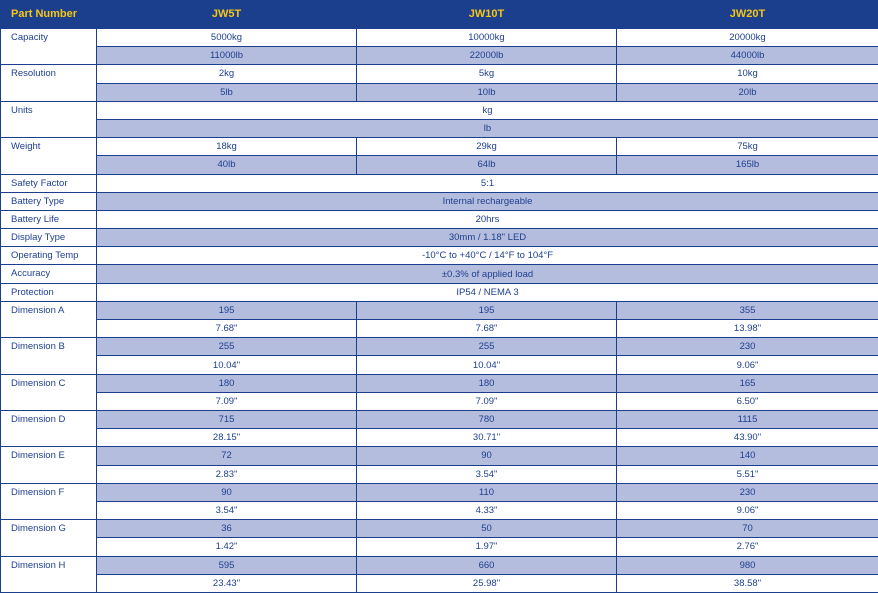  I want to click on dimension-e-mm-row: Dimension E 72 90 140, so click(439, 465).